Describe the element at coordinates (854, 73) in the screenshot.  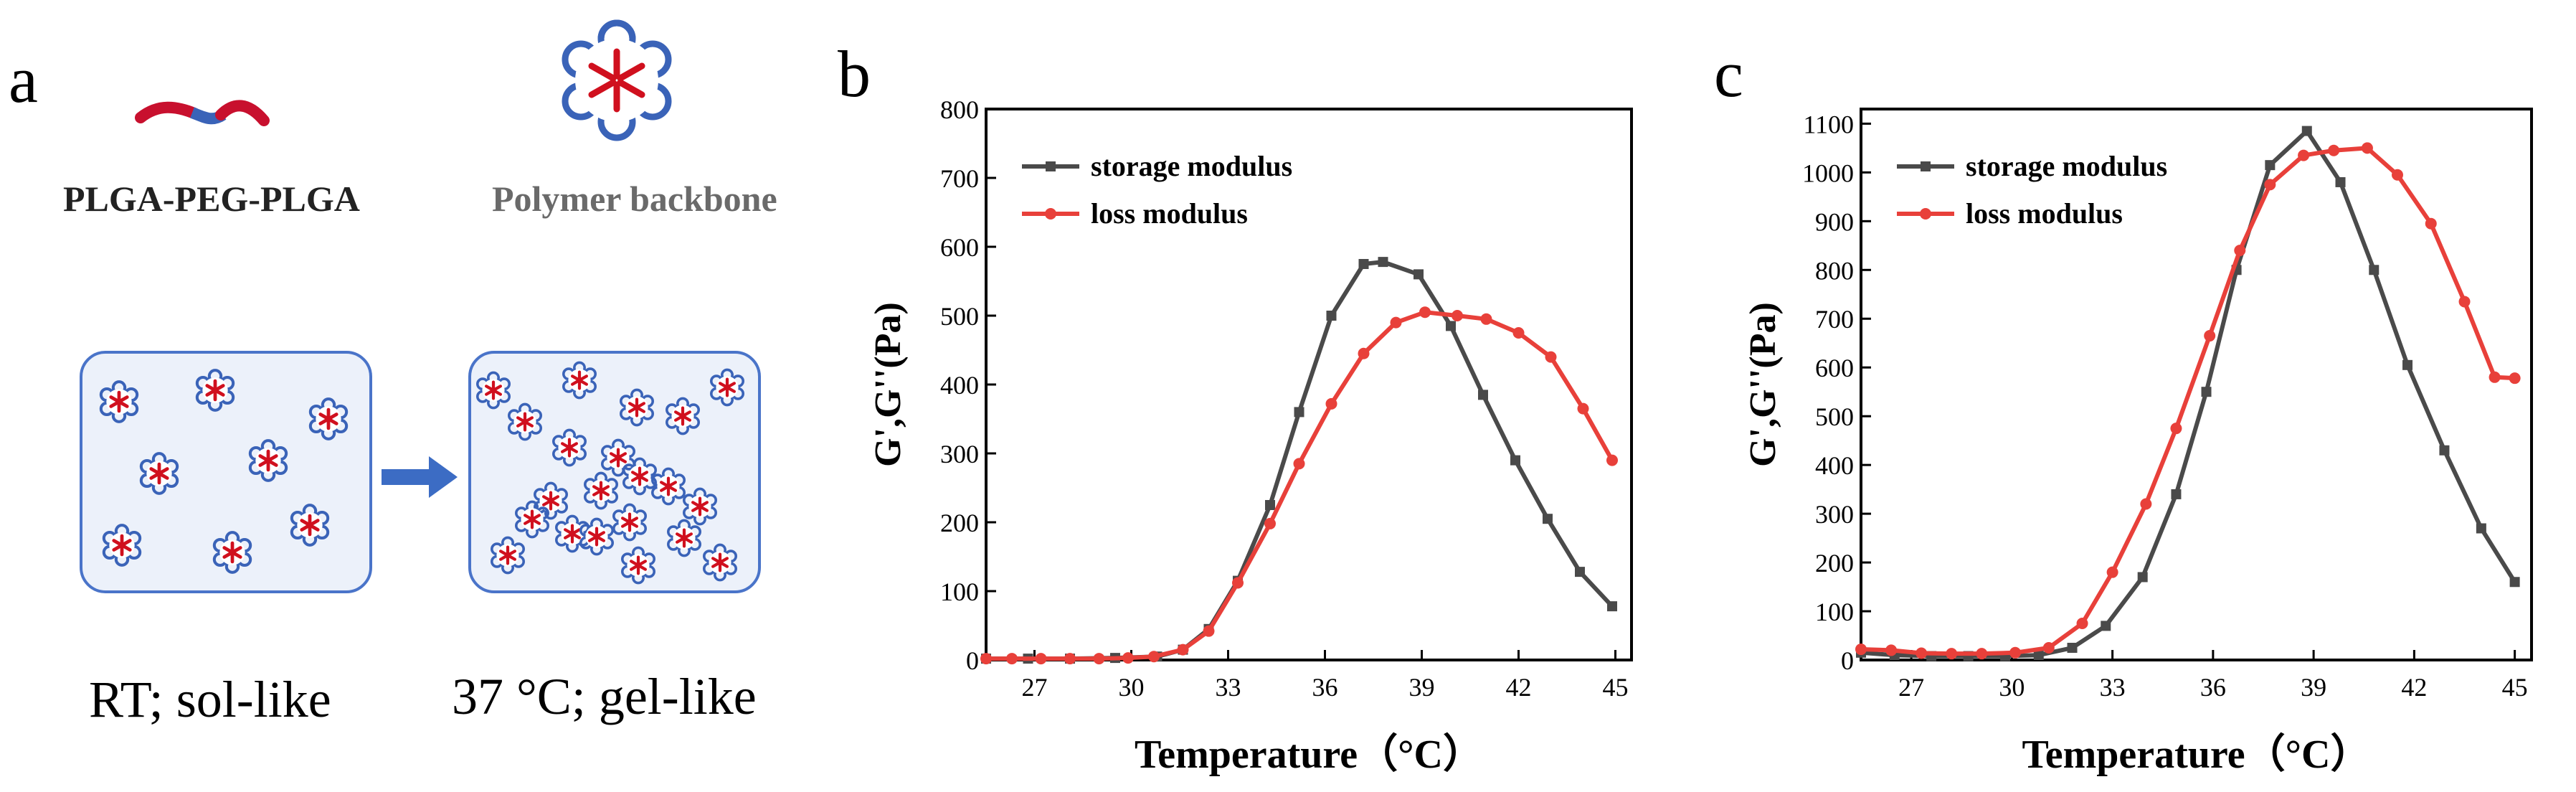
I see `panel-letter-b: b` at that location.